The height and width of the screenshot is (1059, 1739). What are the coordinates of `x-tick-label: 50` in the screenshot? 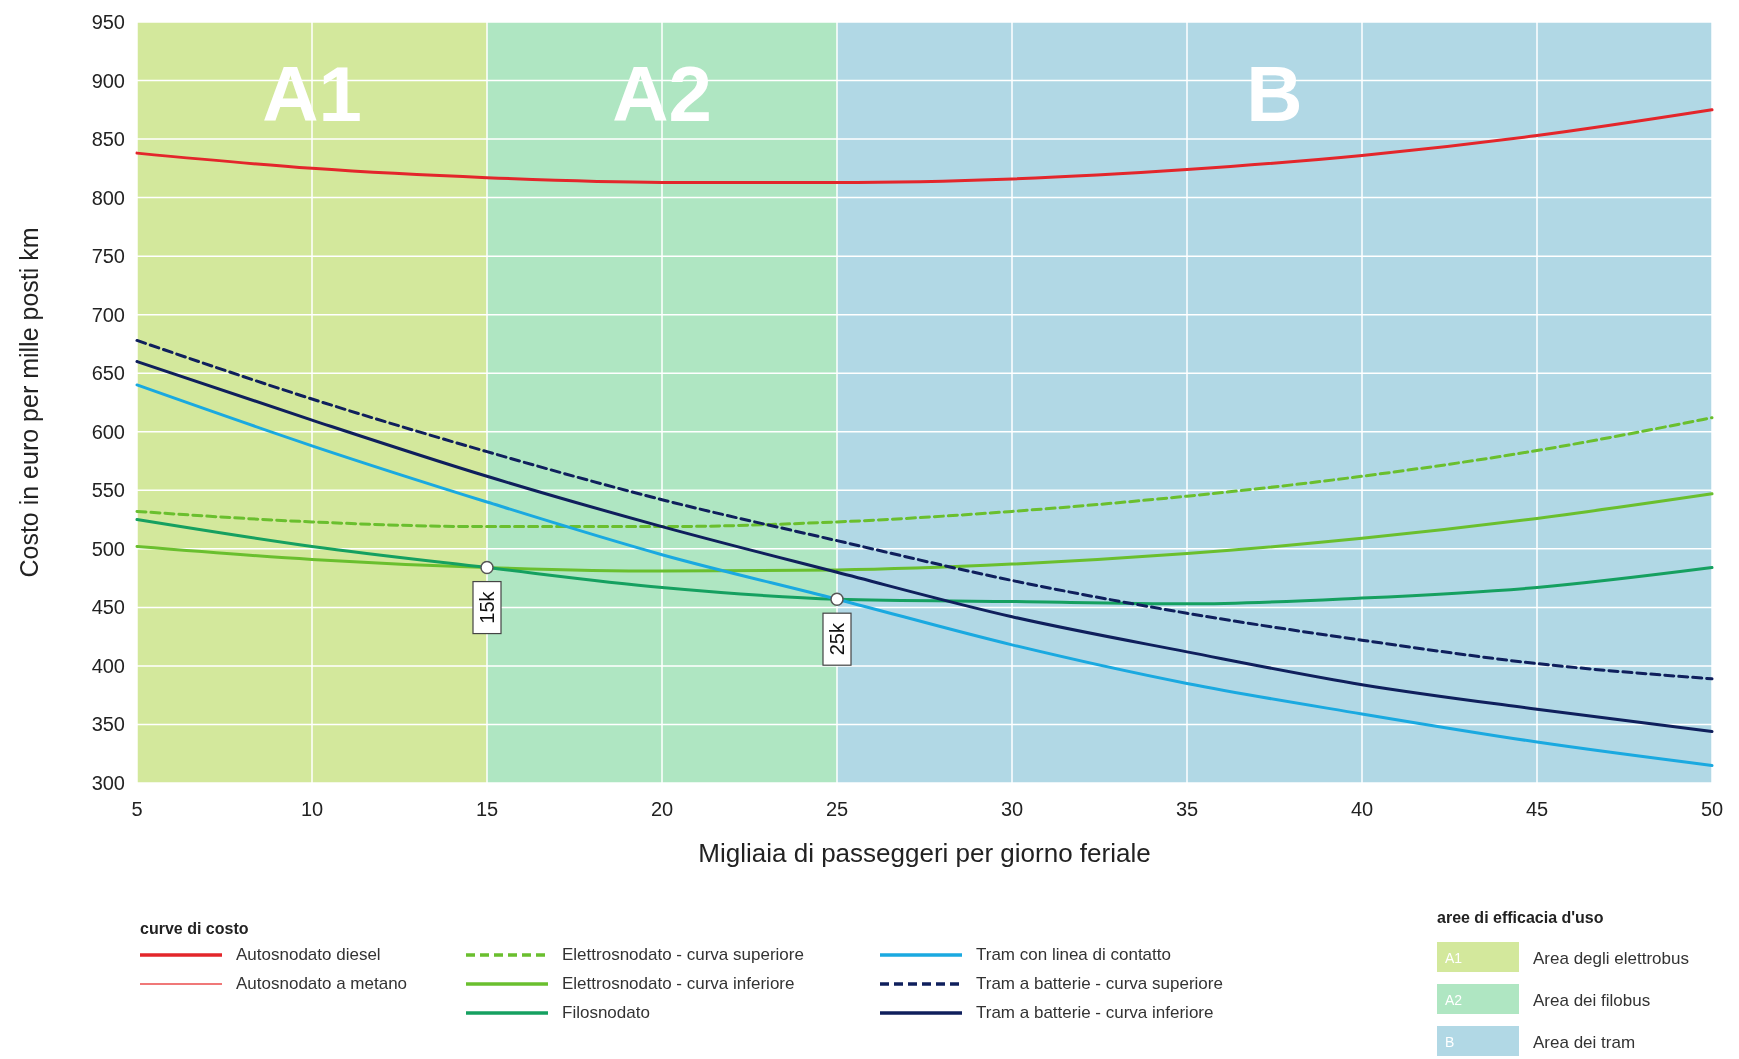 It's located at (1712, 809).